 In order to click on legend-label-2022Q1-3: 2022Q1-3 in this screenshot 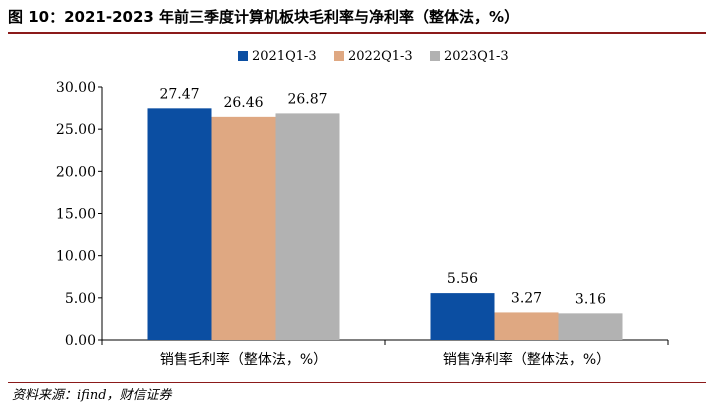, I will do `click(380, 56)`.